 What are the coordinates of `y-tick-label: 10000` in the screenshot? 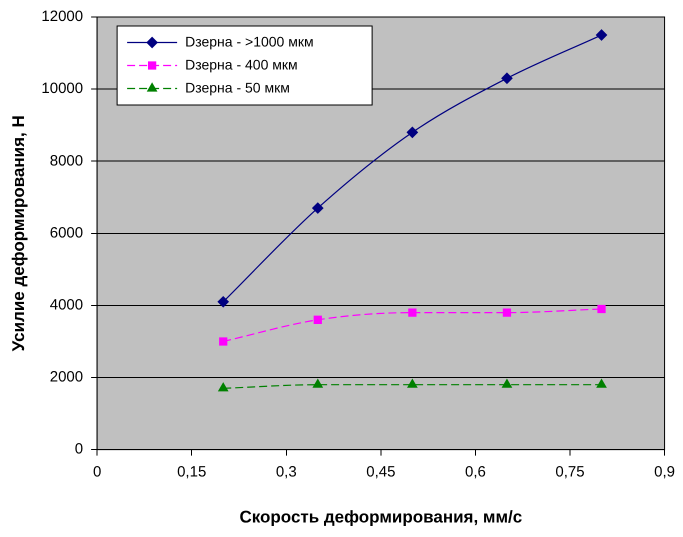 It's located at (62, 89).